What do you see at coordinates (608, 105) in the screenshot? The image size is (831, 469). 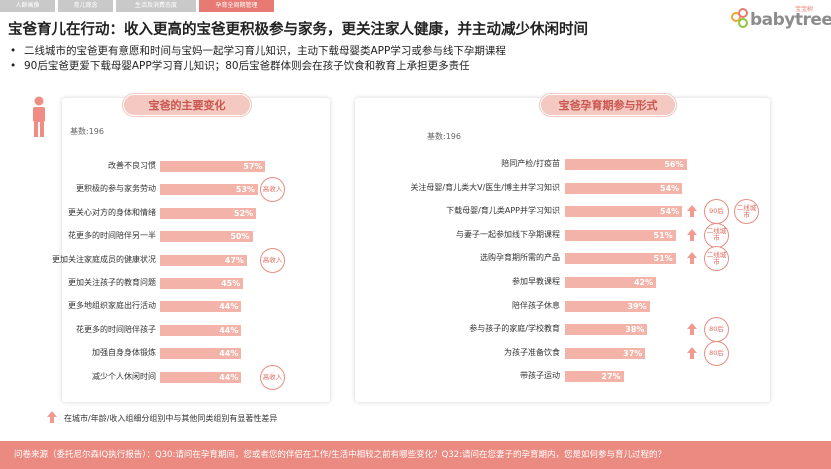 I see `chart-title-participation: 宝爸孕育期参与形式` at bounding box center [608, 105].